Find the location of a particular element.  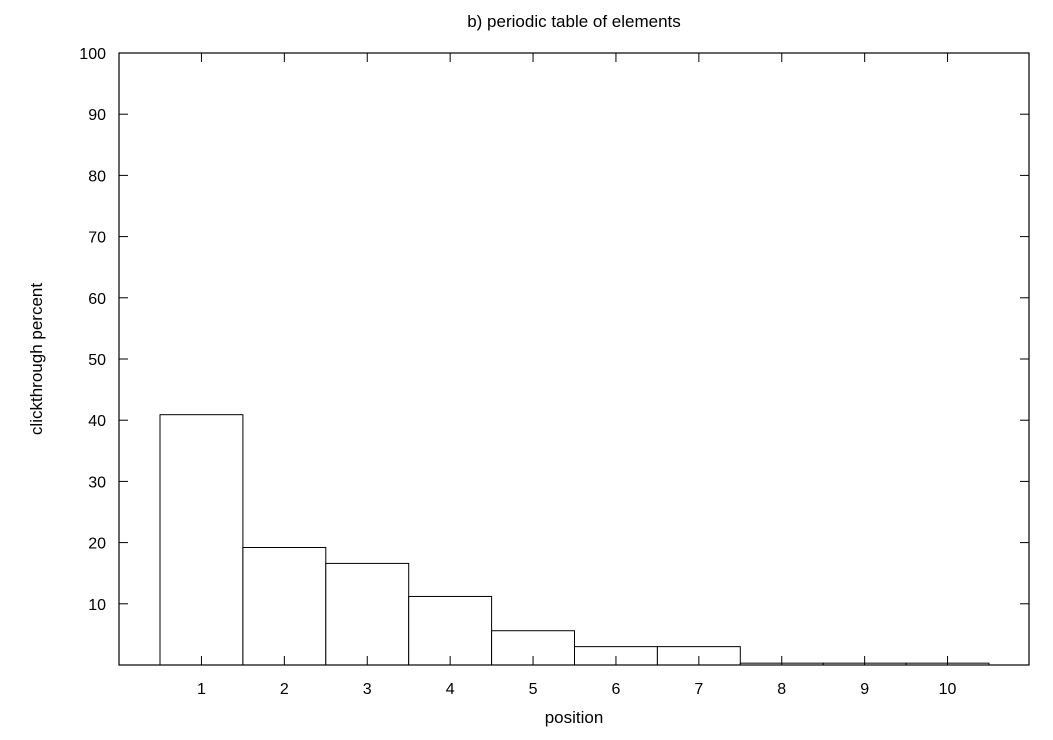

x-tick-label: 4 is located at coordinates (450, 689).